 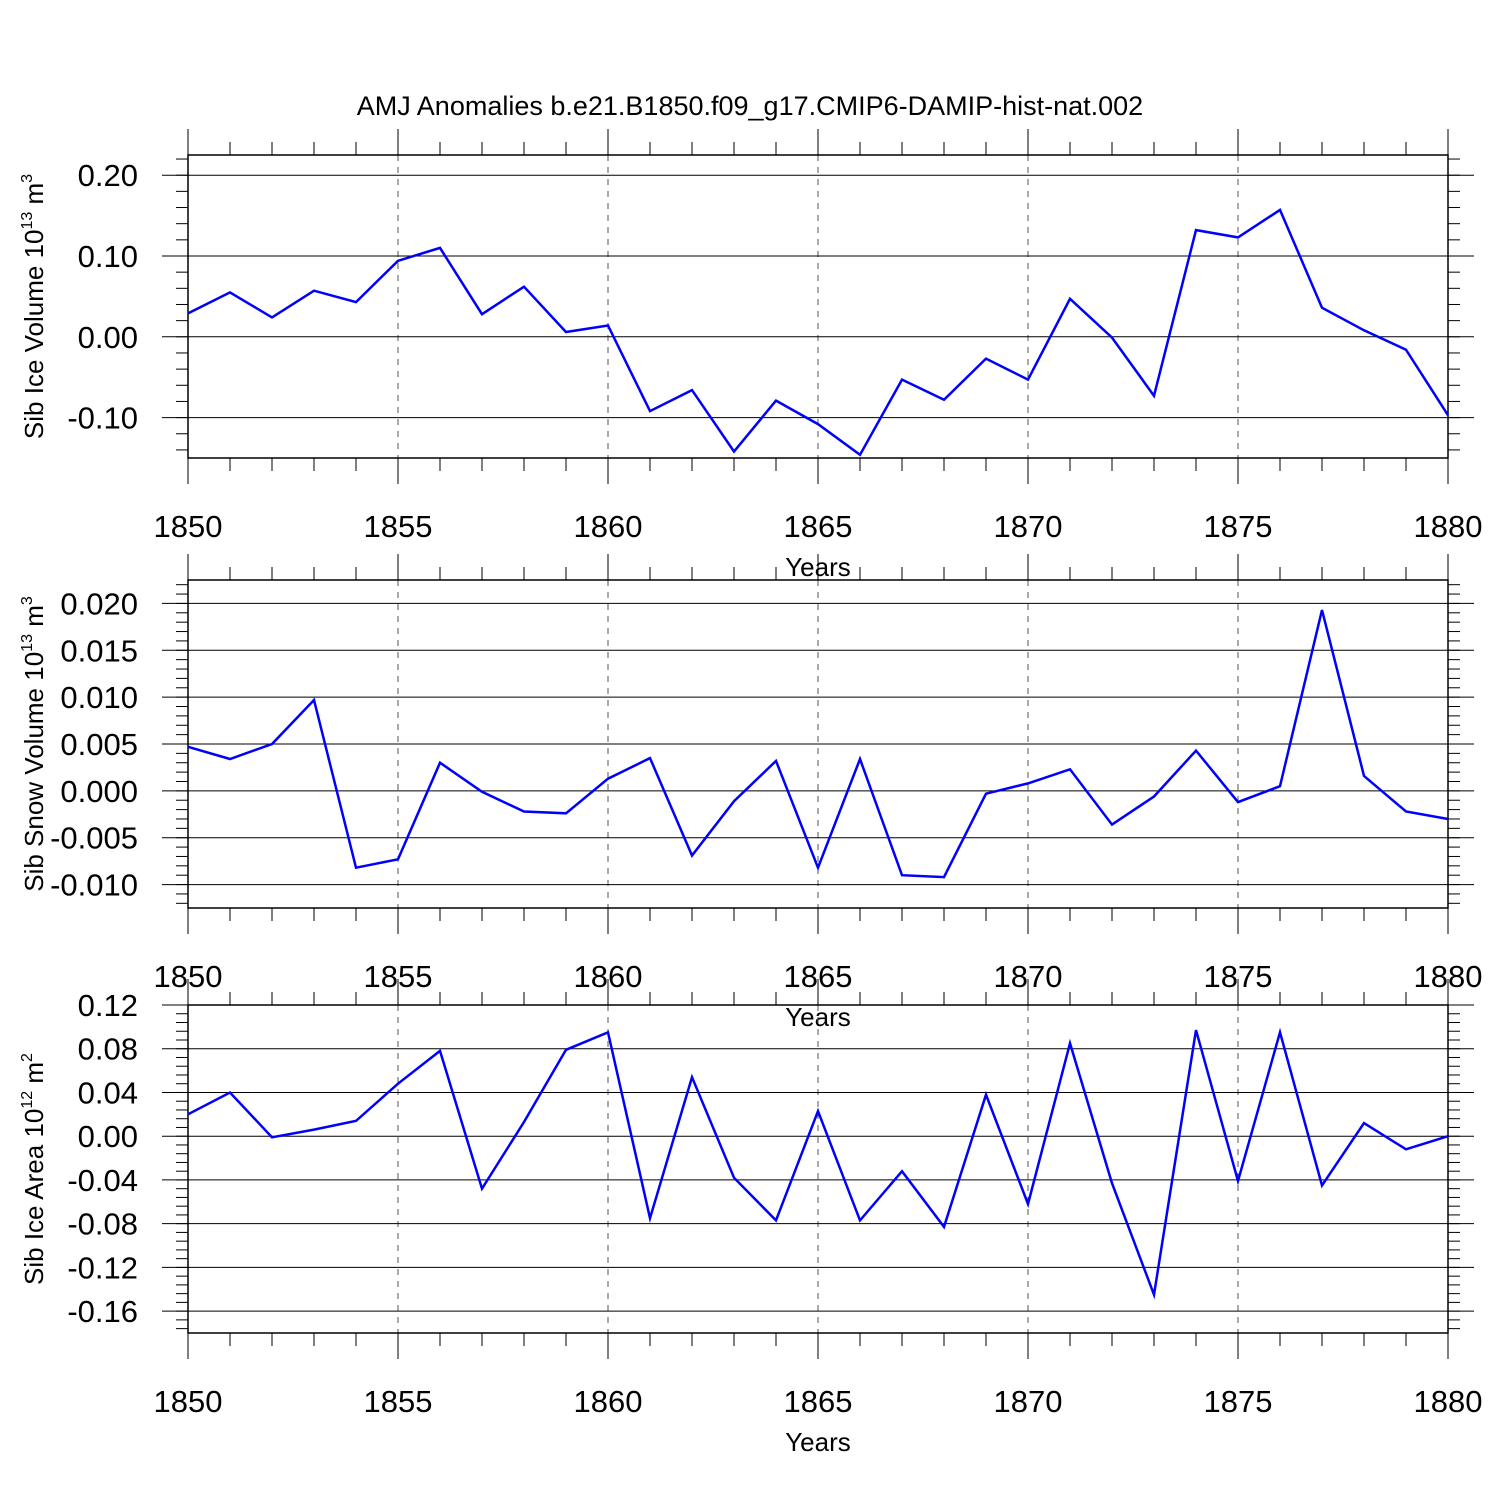 I want to click on x-tick-label: 1860, so click(x=608, y=1401).